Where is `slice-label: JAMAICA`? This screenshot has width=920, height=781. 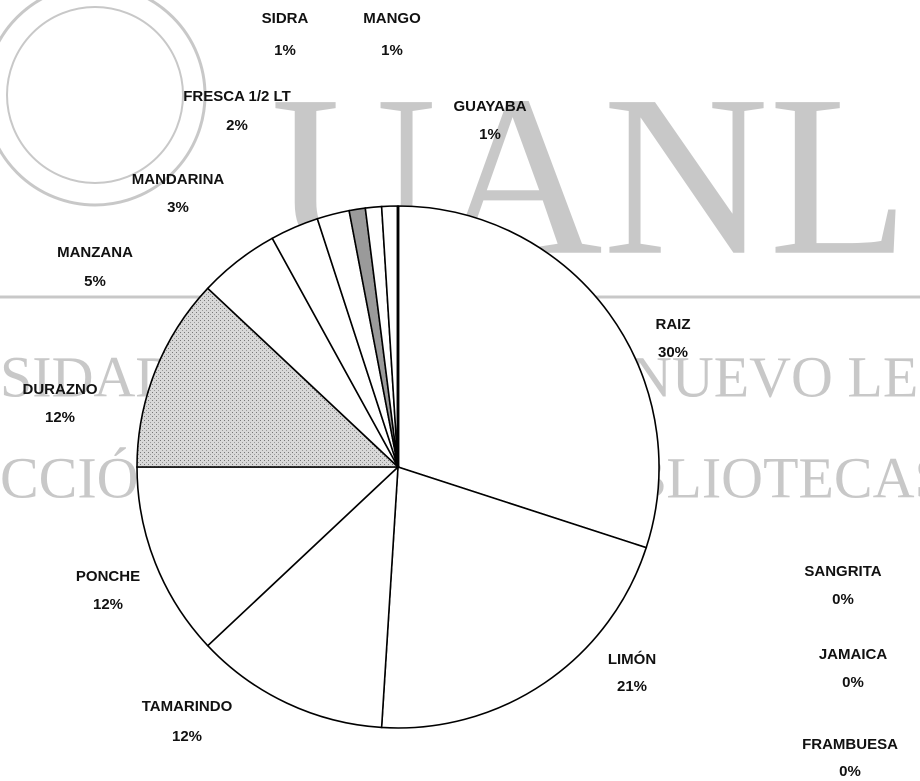
slice-label: JAMAICA is located at coordinates (853, 654).